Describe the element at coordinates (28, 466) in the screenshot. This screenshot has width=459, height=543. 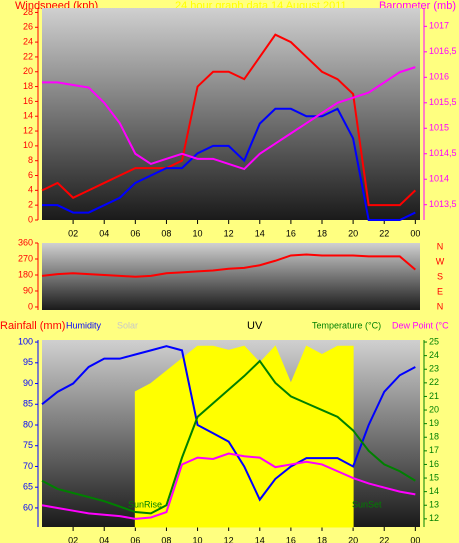
I see `y-tick-label: 70` at that location.